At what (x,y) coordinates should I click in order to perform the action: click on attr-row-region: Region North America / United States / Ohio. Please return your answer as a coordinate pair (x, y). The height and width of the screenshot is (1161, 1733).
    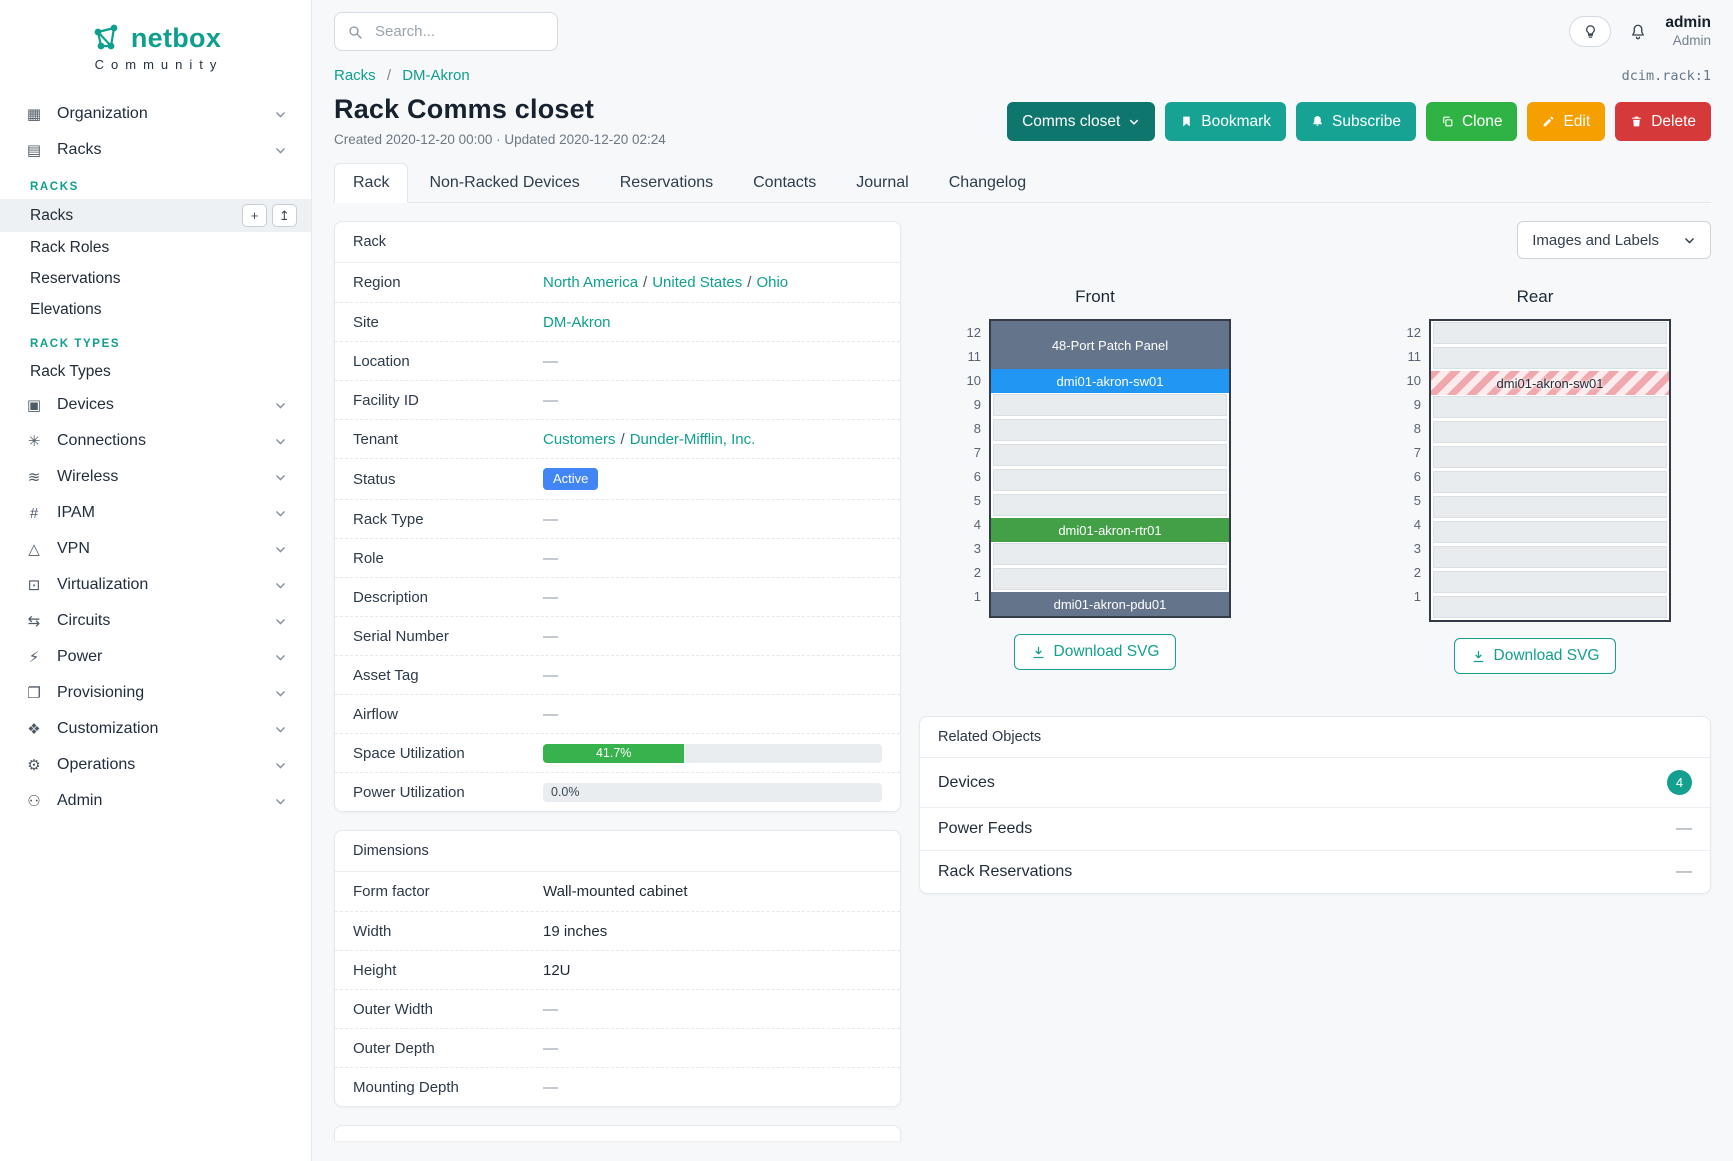
    Looking at the image, I should click on (571, 282).